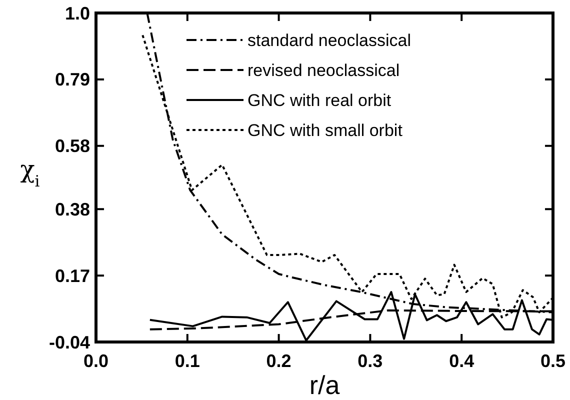  I want to click on x-tick-label: 0.4, so click(461, 361).